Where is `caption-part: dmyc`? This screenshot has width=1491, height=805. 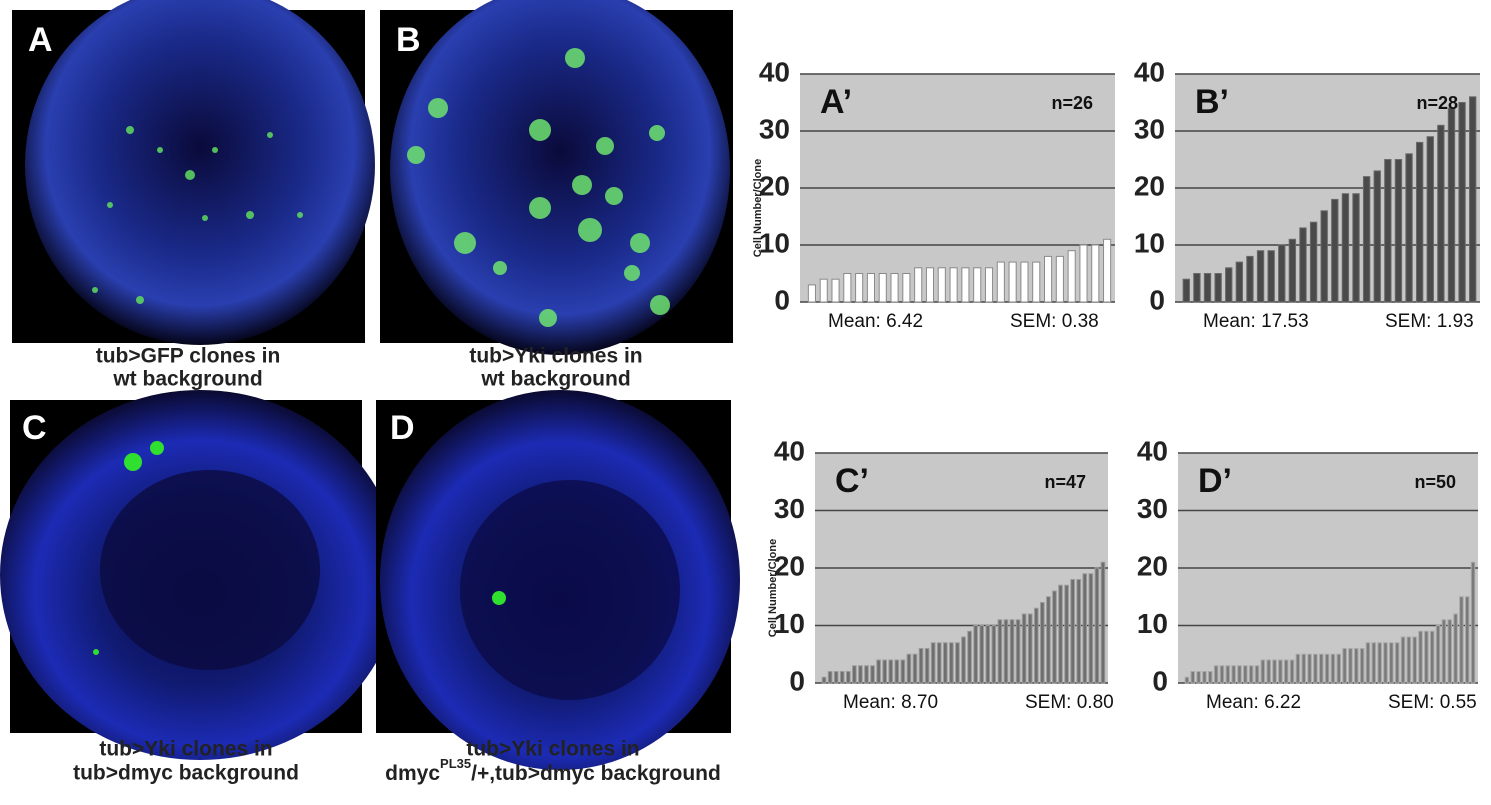 caption-part: dmyc is located at coordinates (412, 773).